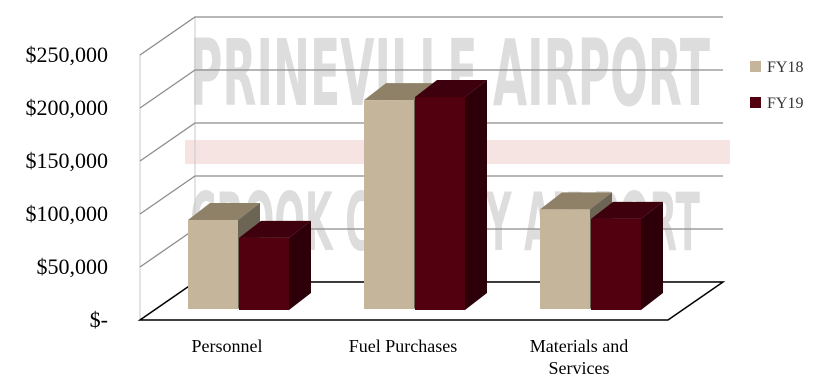  Describe the element at coordinates (99, 319) in the screenshot. I see `y-tick-label: $-` at that location.